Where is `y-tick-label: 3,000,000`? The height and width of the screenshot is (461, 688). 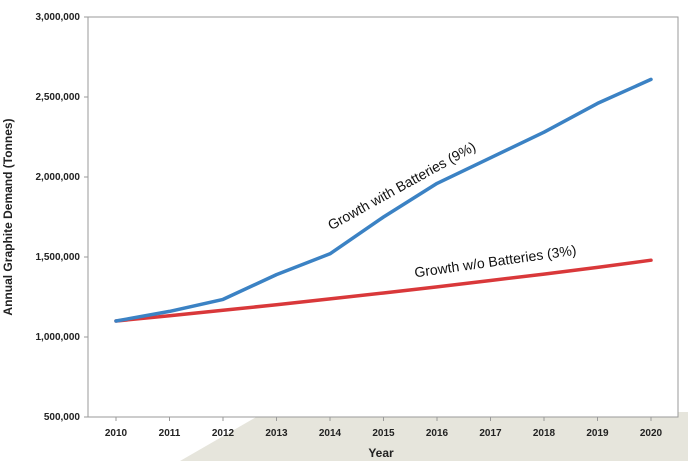 y-tick-label: 3,000,000 is located at coordinates (58, 17).